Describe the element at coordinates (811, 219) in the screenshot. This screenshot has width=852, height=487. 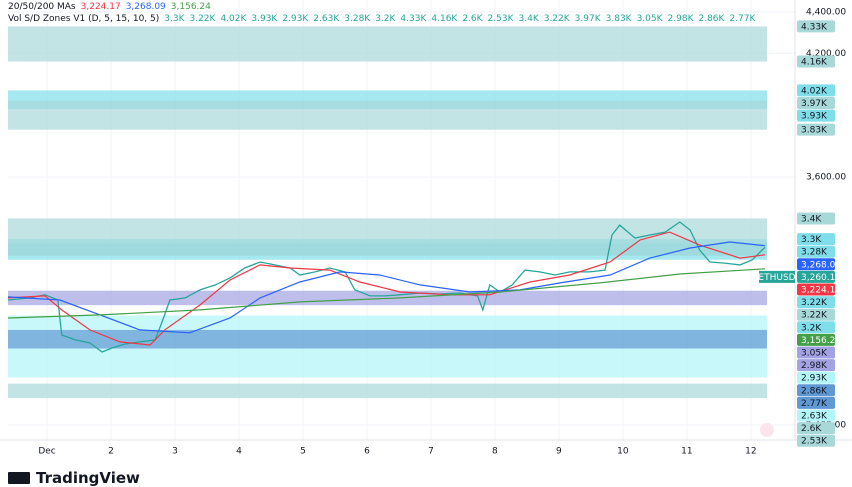
I see `price-tag-label: 3.4K` at that location.